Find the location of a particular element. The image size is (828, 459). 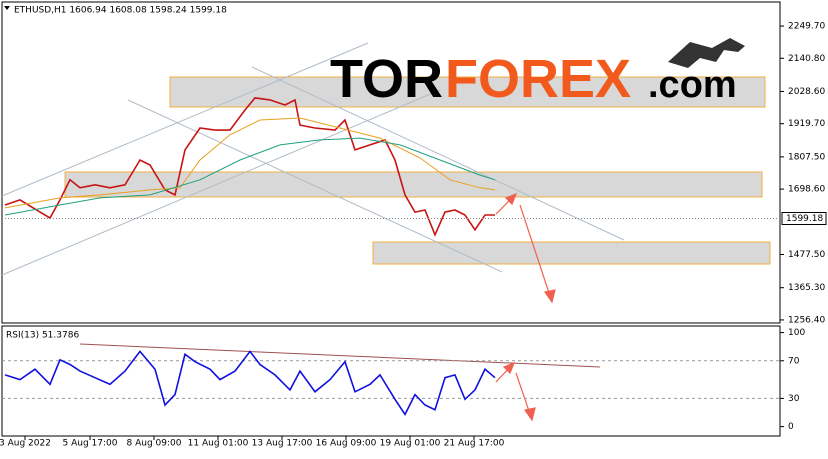

y-tick-label: 2028.60 is located at coordinates (806, 92).